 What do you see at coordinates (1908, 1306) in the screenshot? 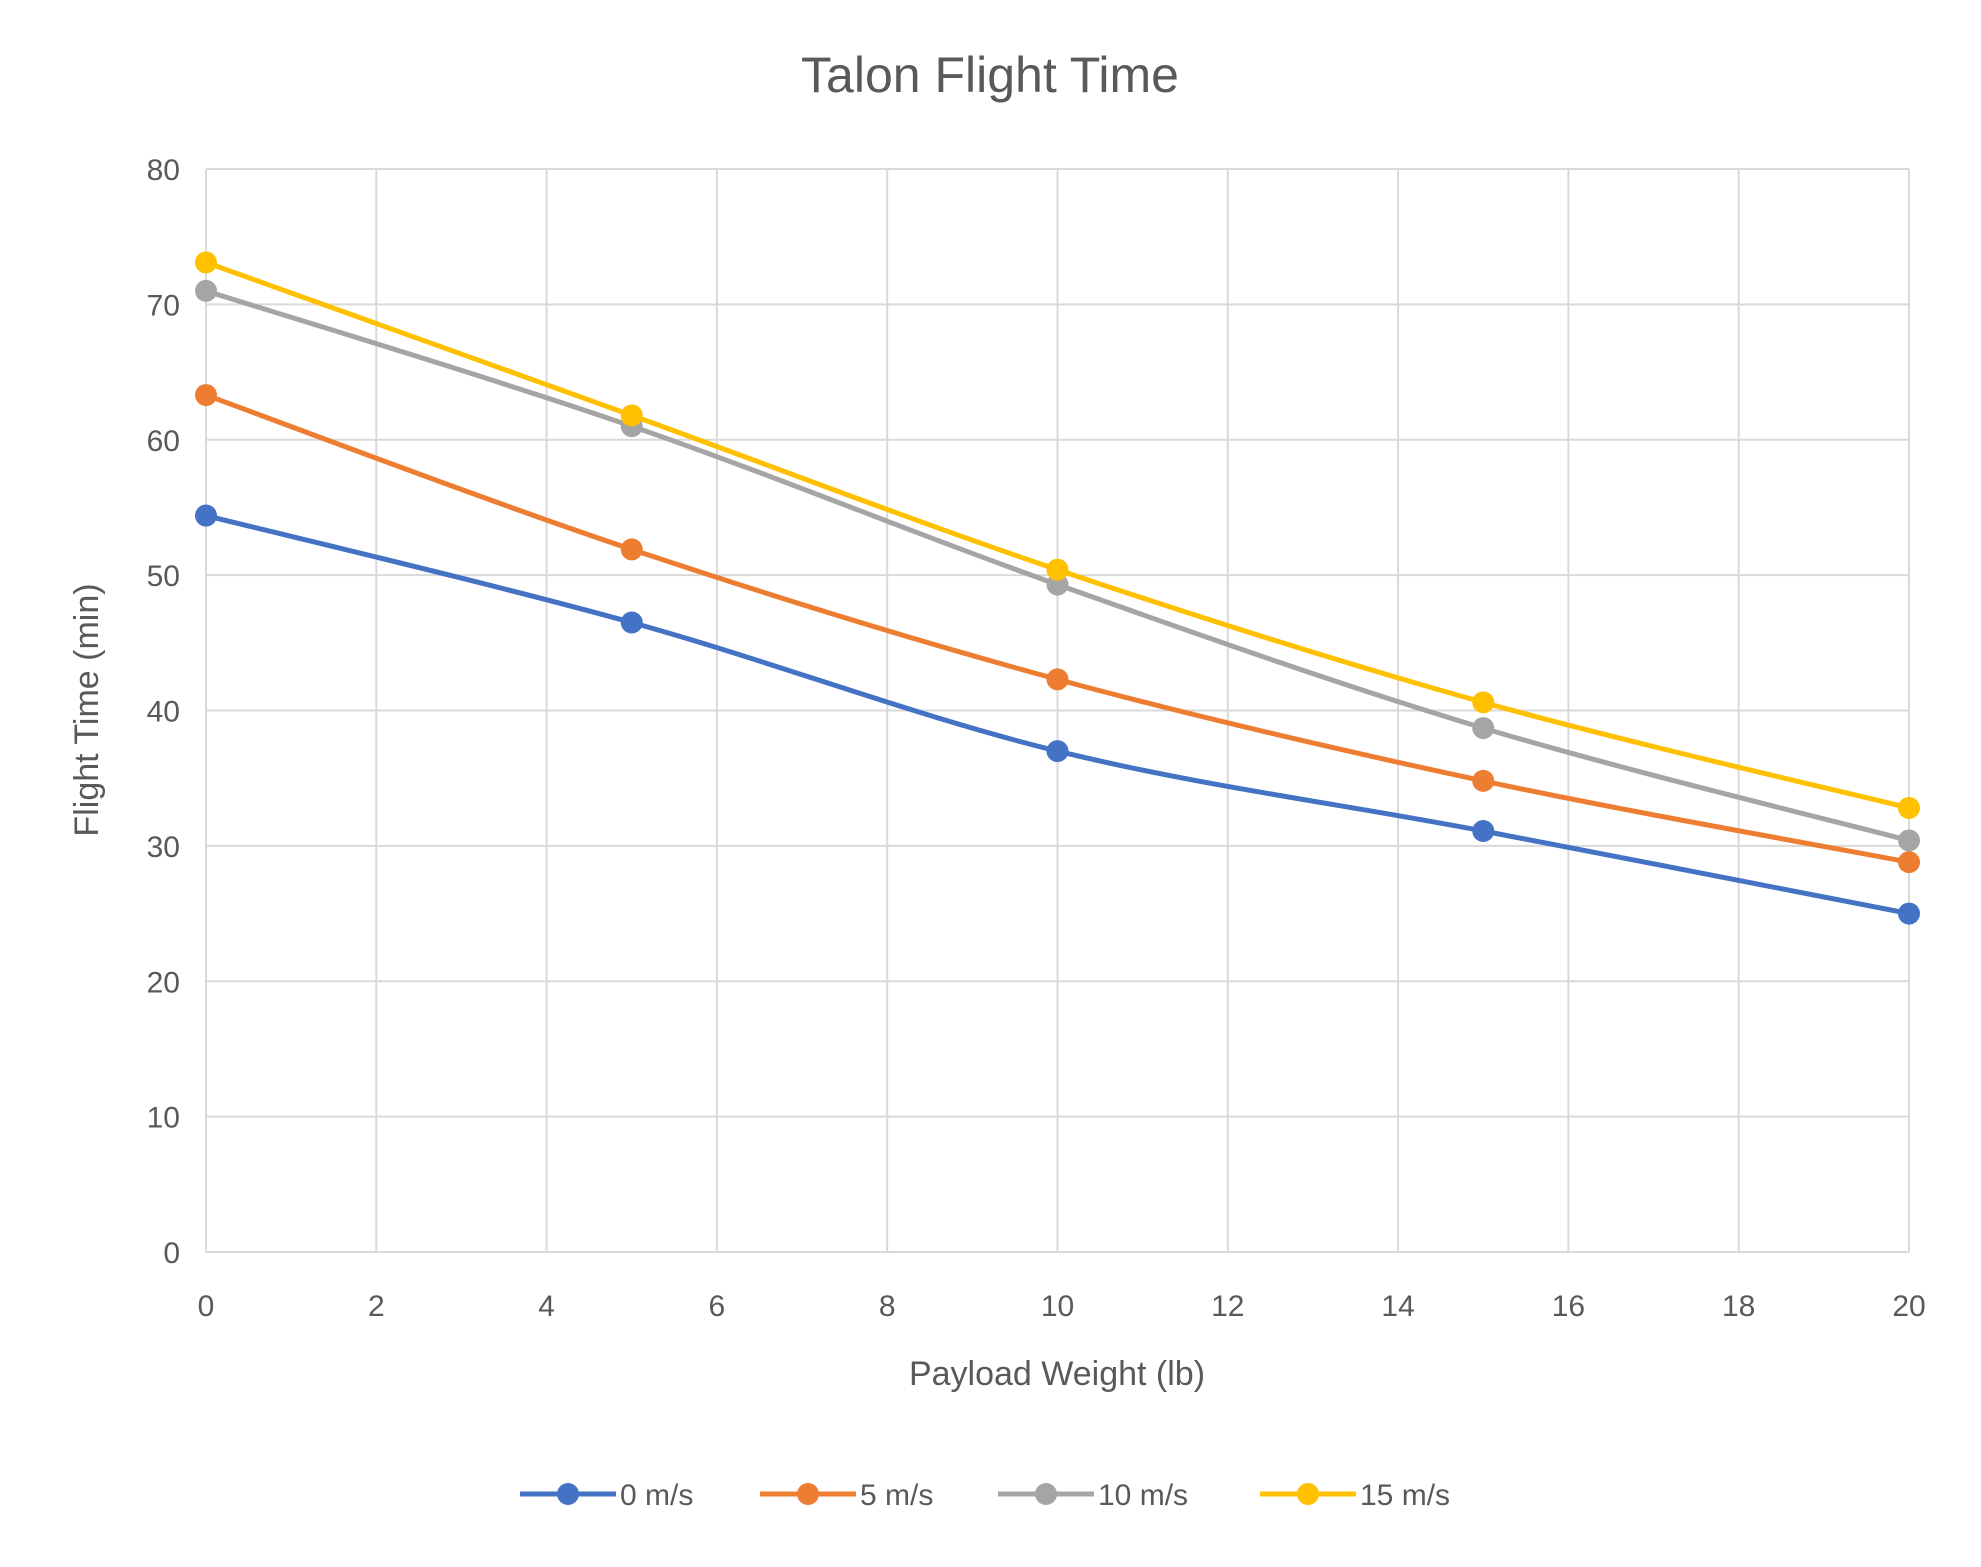
I see `x-tick-label: 20` at bounding box center [1908, 1306].